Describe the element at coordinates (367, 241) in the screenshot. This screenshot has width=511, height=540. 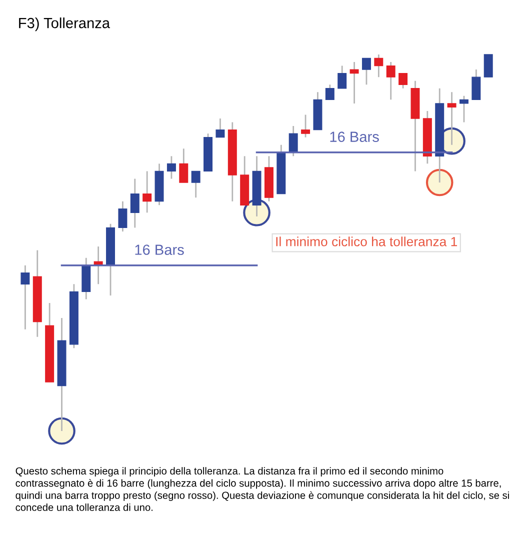
I see `annotation: Il minimo ciclico ha tolleranza 1` at that location.